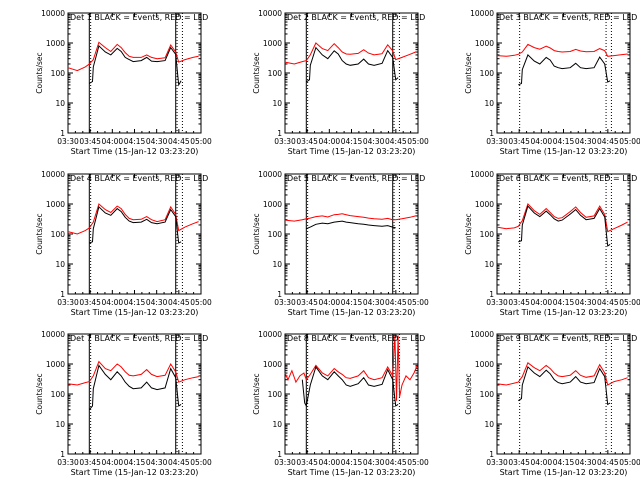 The width and height of the screenshot is (640, 480). Describe the element at coordinates (568, 338) in the screenshot. I see `panel-title: Det 9 BLACK = Events, RED = LLD` at that location.